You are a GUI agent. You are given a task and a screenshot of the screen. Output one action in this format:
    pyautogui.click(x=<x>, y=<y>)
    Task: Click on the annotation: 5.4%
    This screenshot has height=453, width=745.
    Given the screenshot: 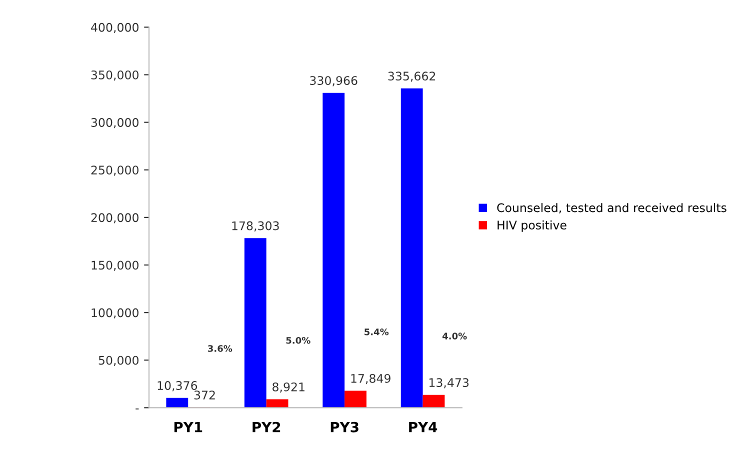 What is the action you would take?
    pyautogui.click(x=376, y=332)
    